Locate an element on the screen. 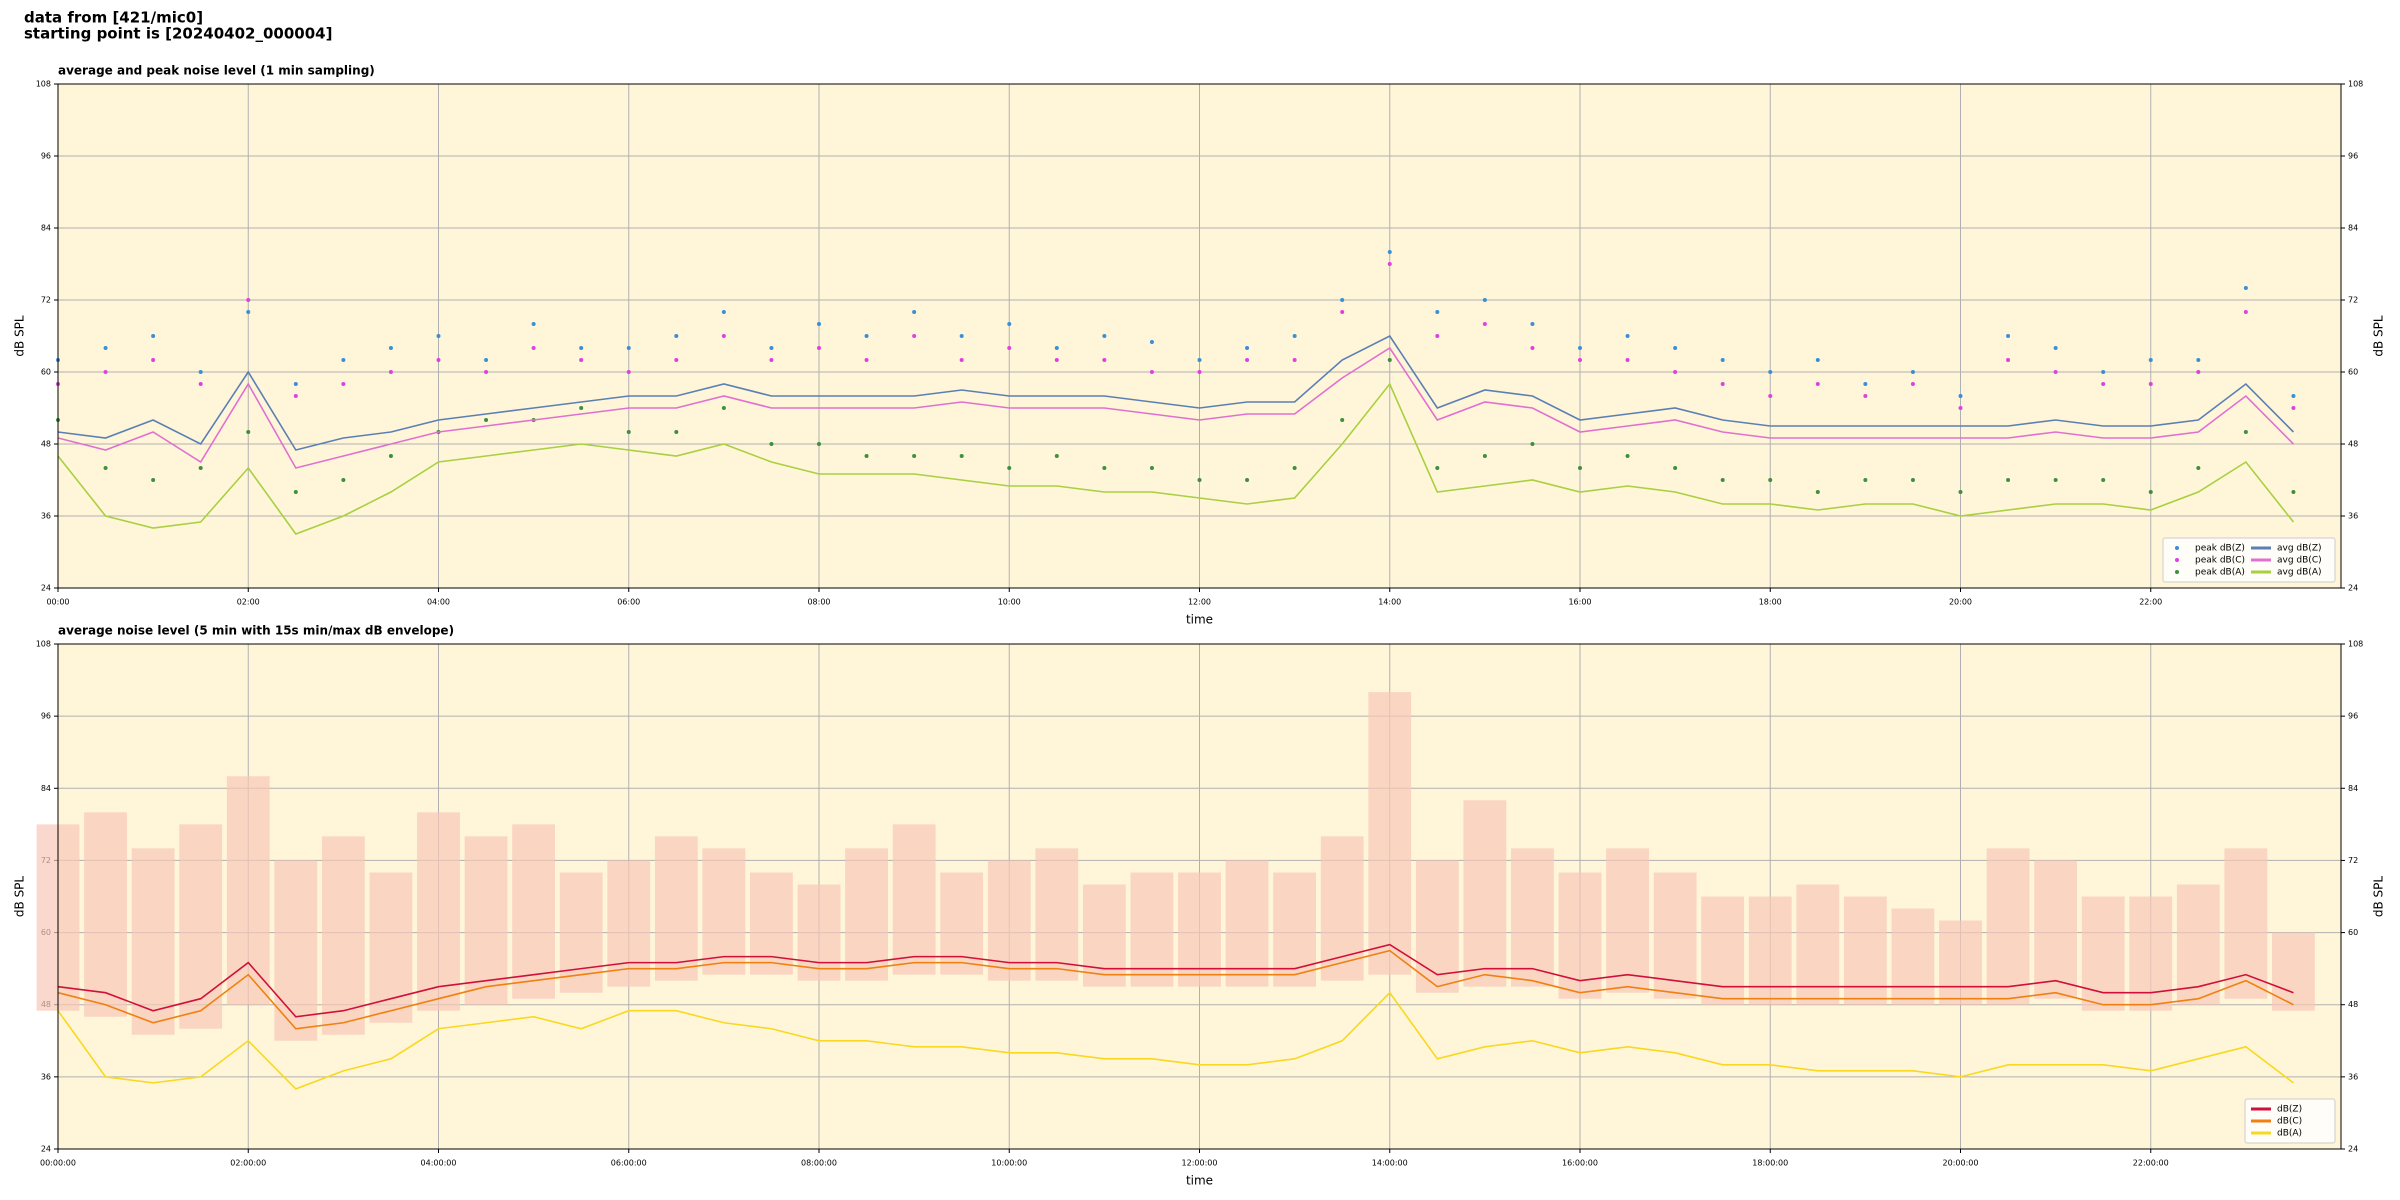 This screenshot has height=1200, width=2400. y-tick-label: 108 is located at coordinates (43, 644).